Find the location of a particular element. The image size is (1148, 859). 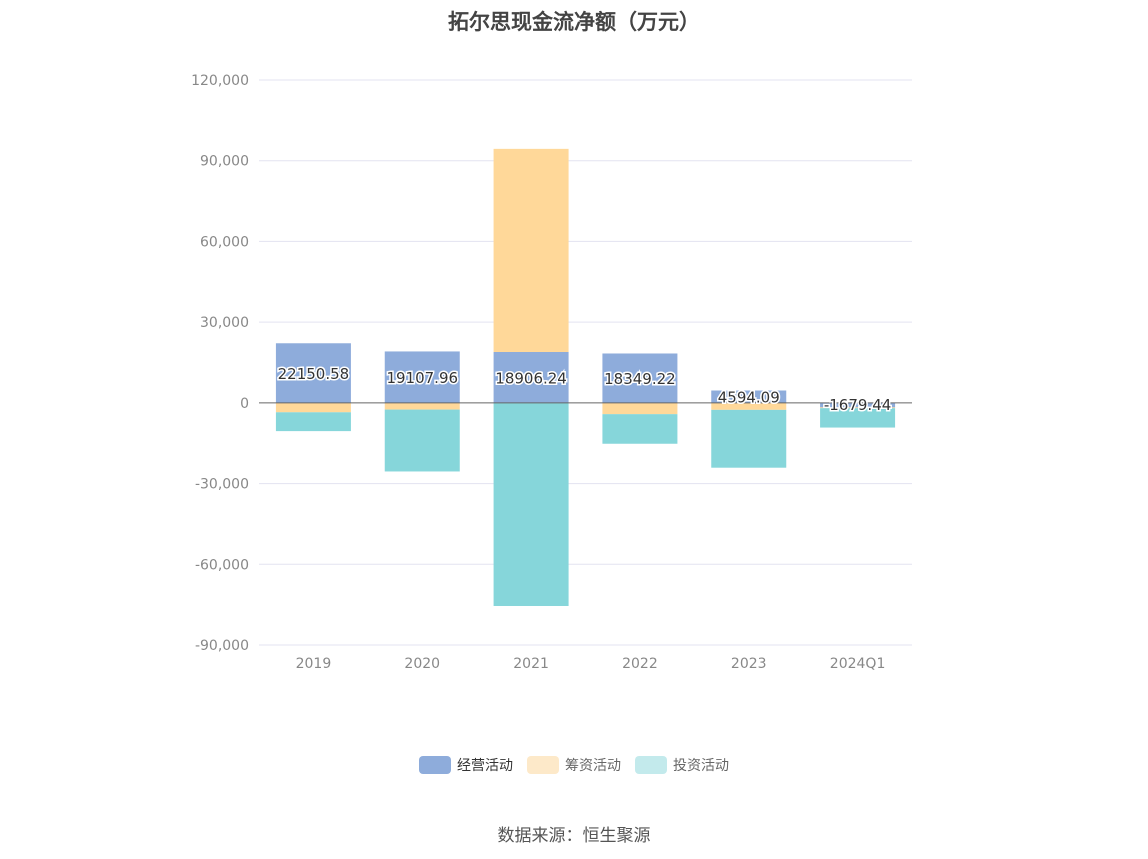

legend-item-financing: 筹资活动 is located at coordinates (574, 765).